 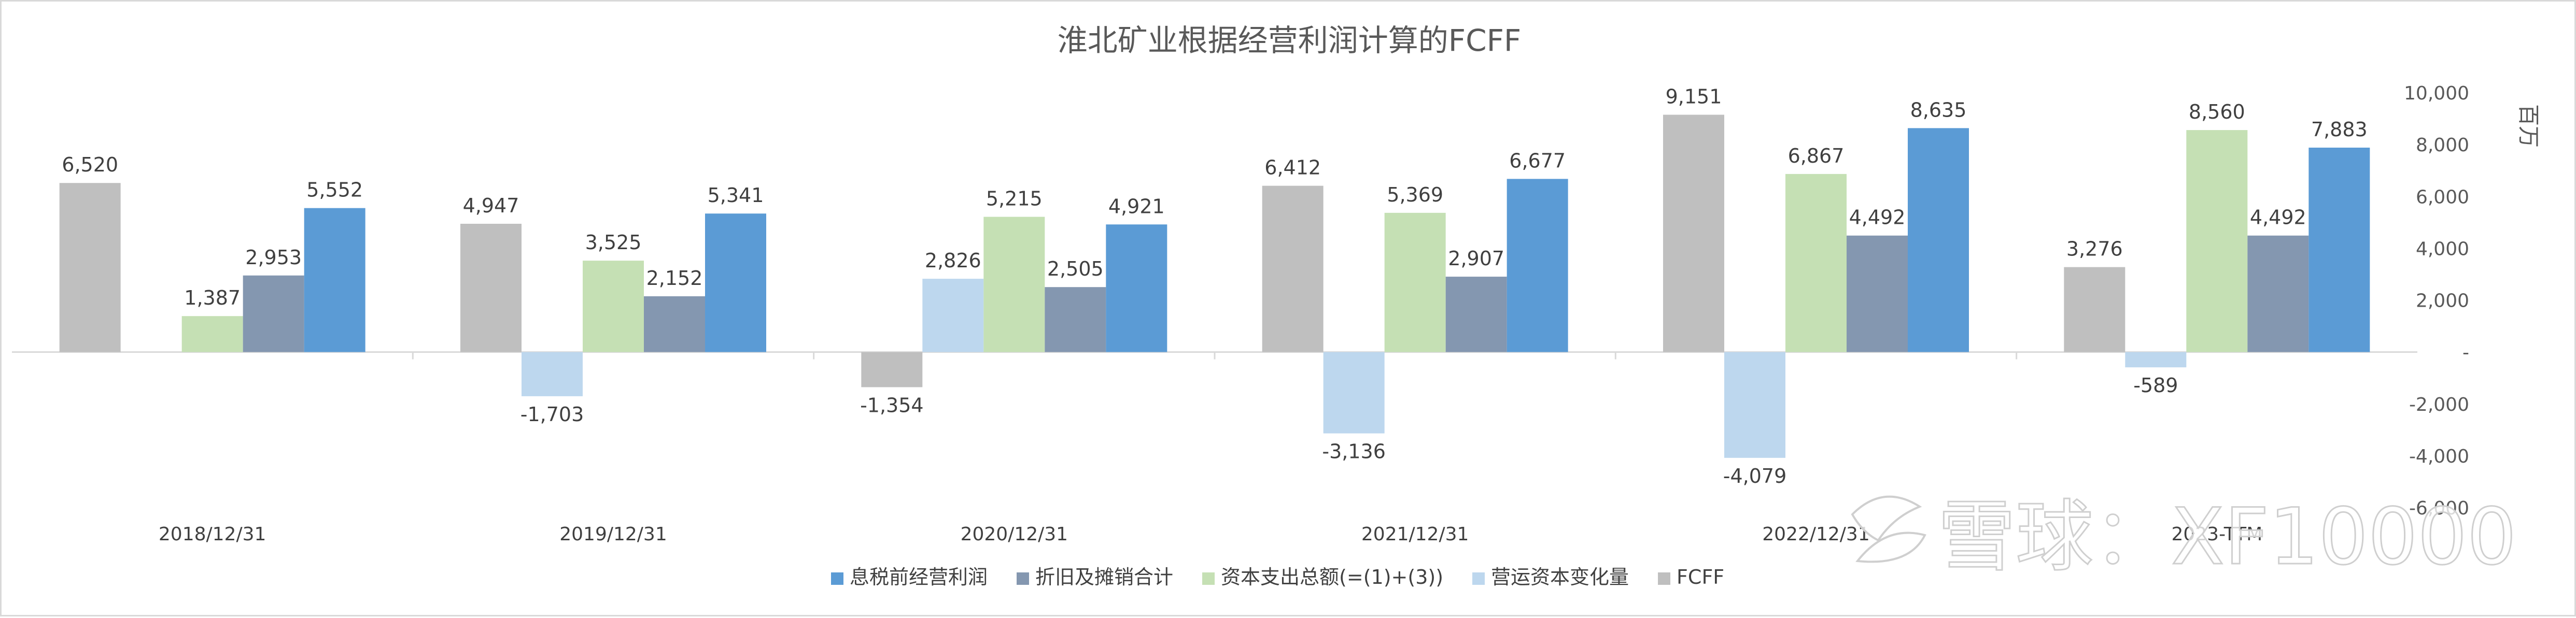 I want to click on watermark: 雪球：XF10000, so click(x=2184, y=537).